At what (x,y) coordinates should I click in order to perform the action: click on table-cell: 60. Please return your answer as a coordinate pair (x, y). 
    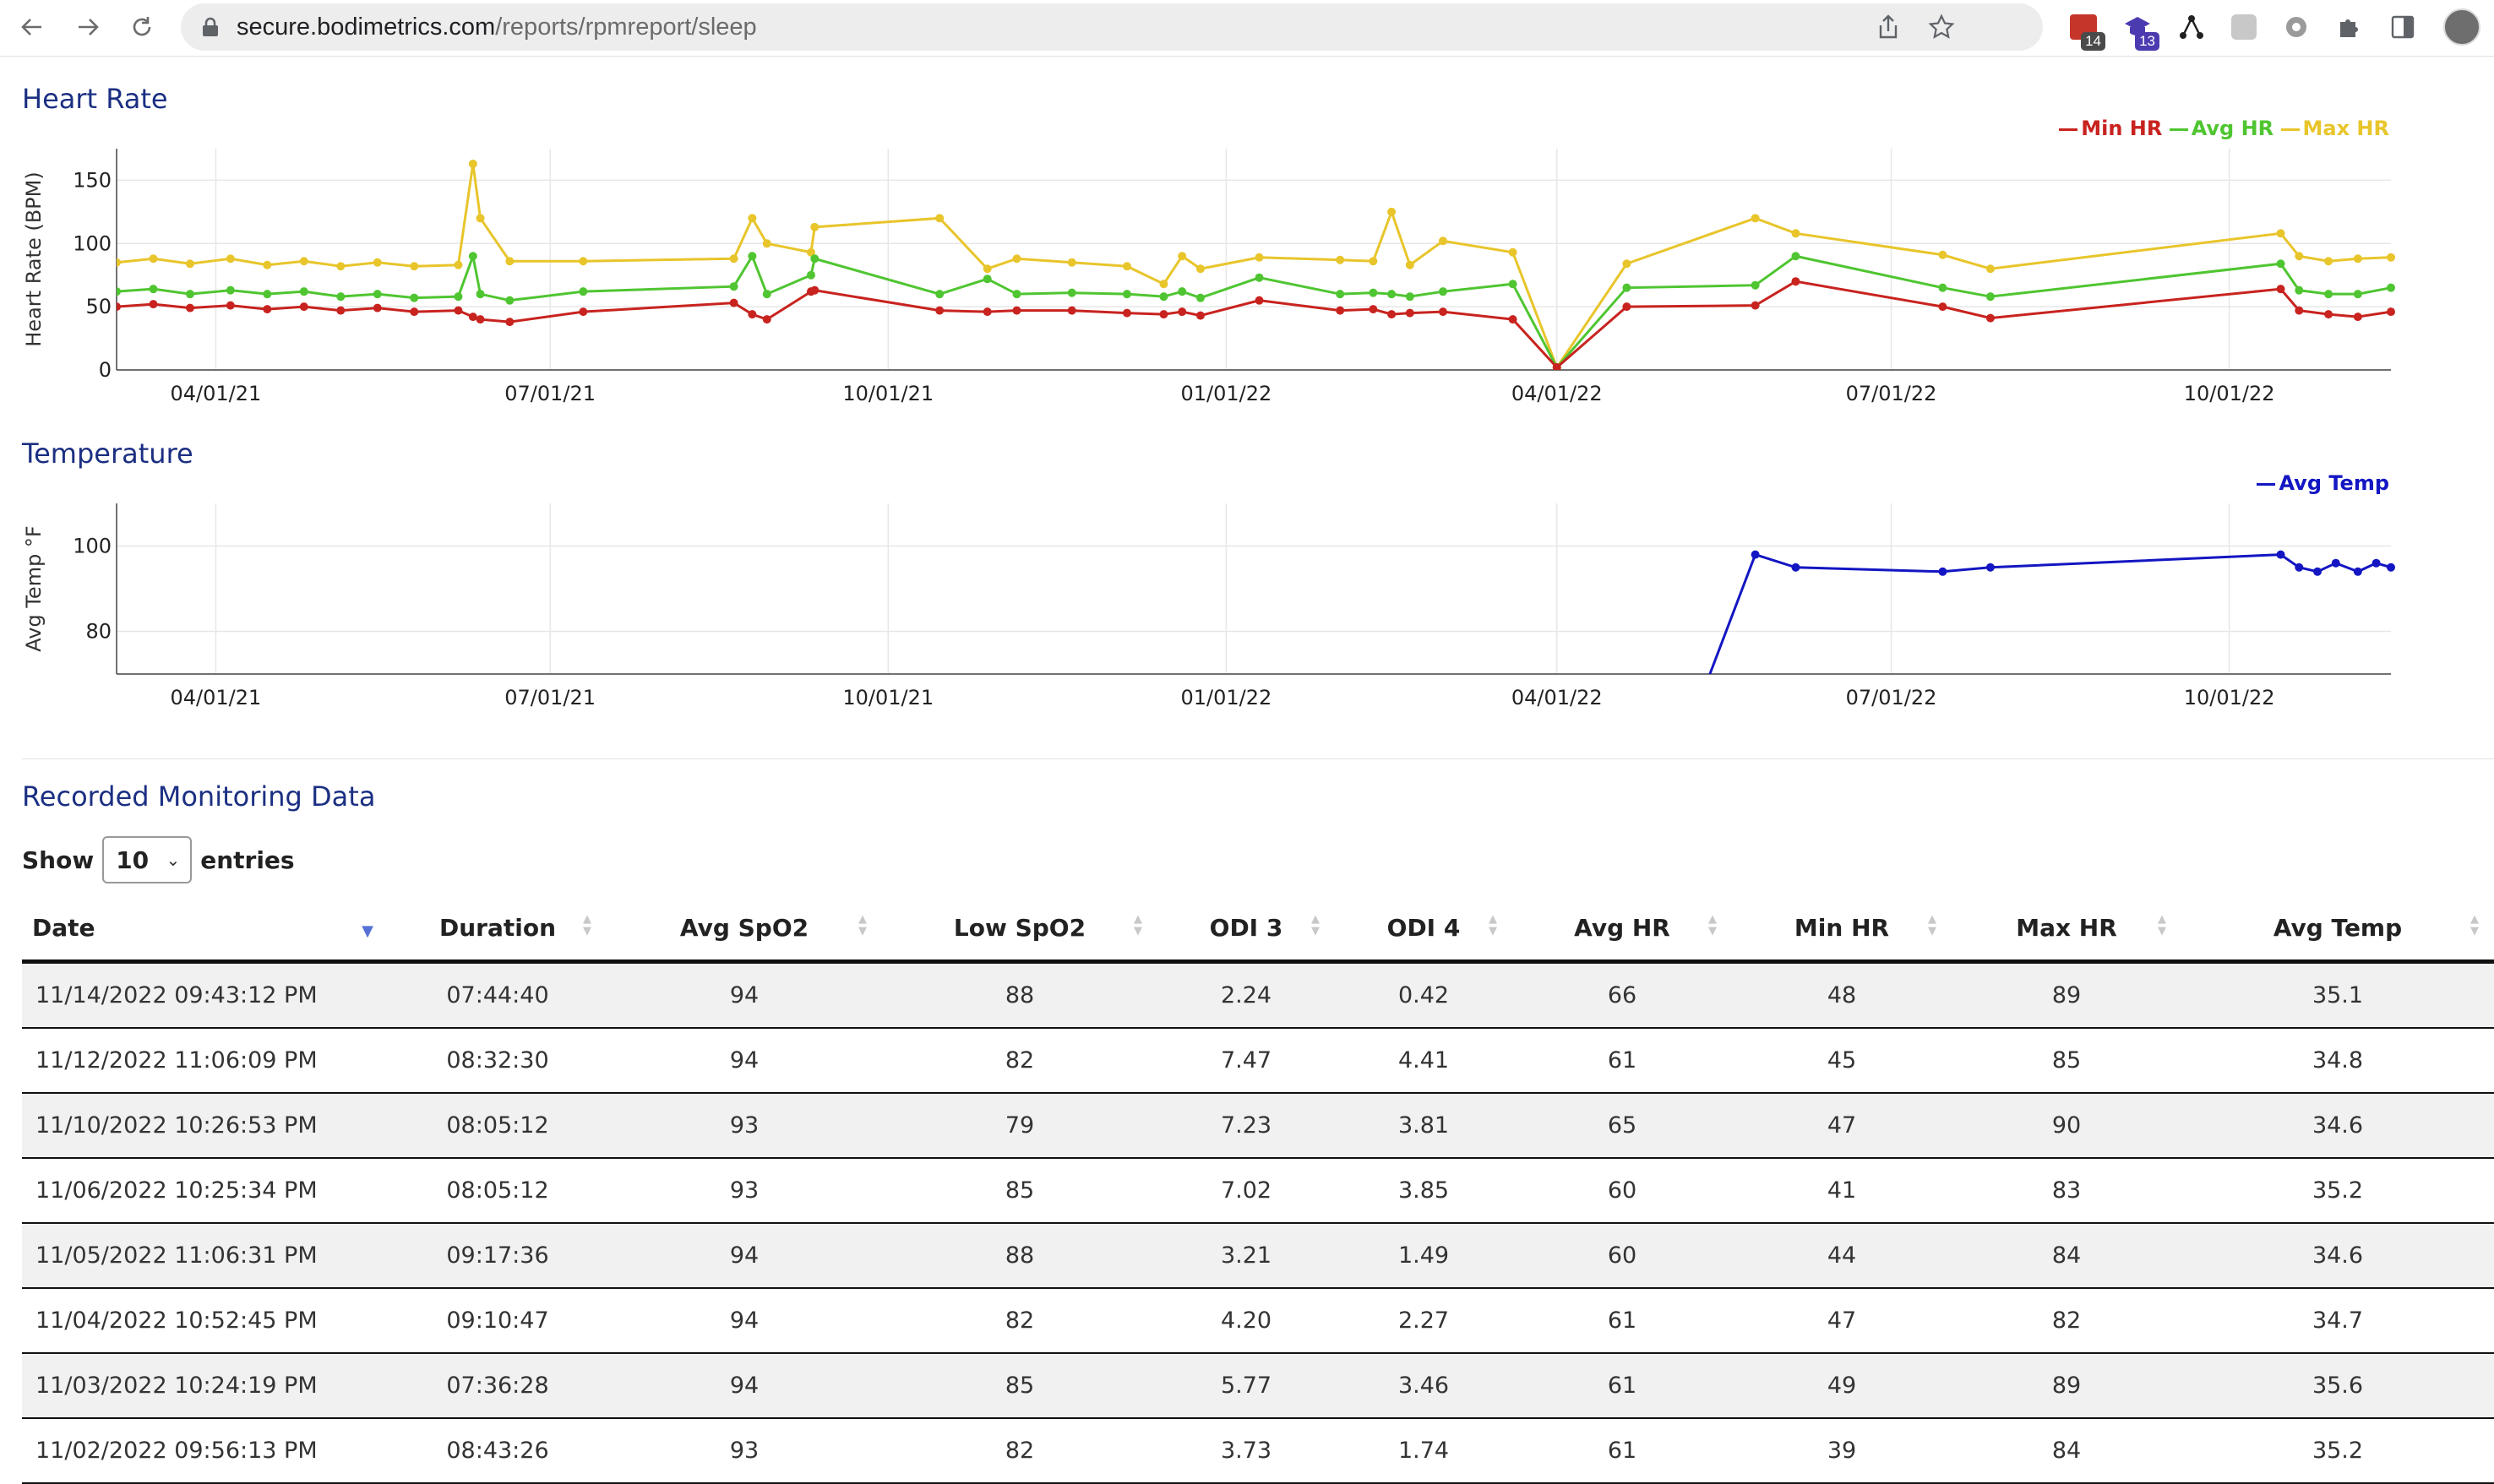
    Looking at the image, I should click on (1622, 1191).